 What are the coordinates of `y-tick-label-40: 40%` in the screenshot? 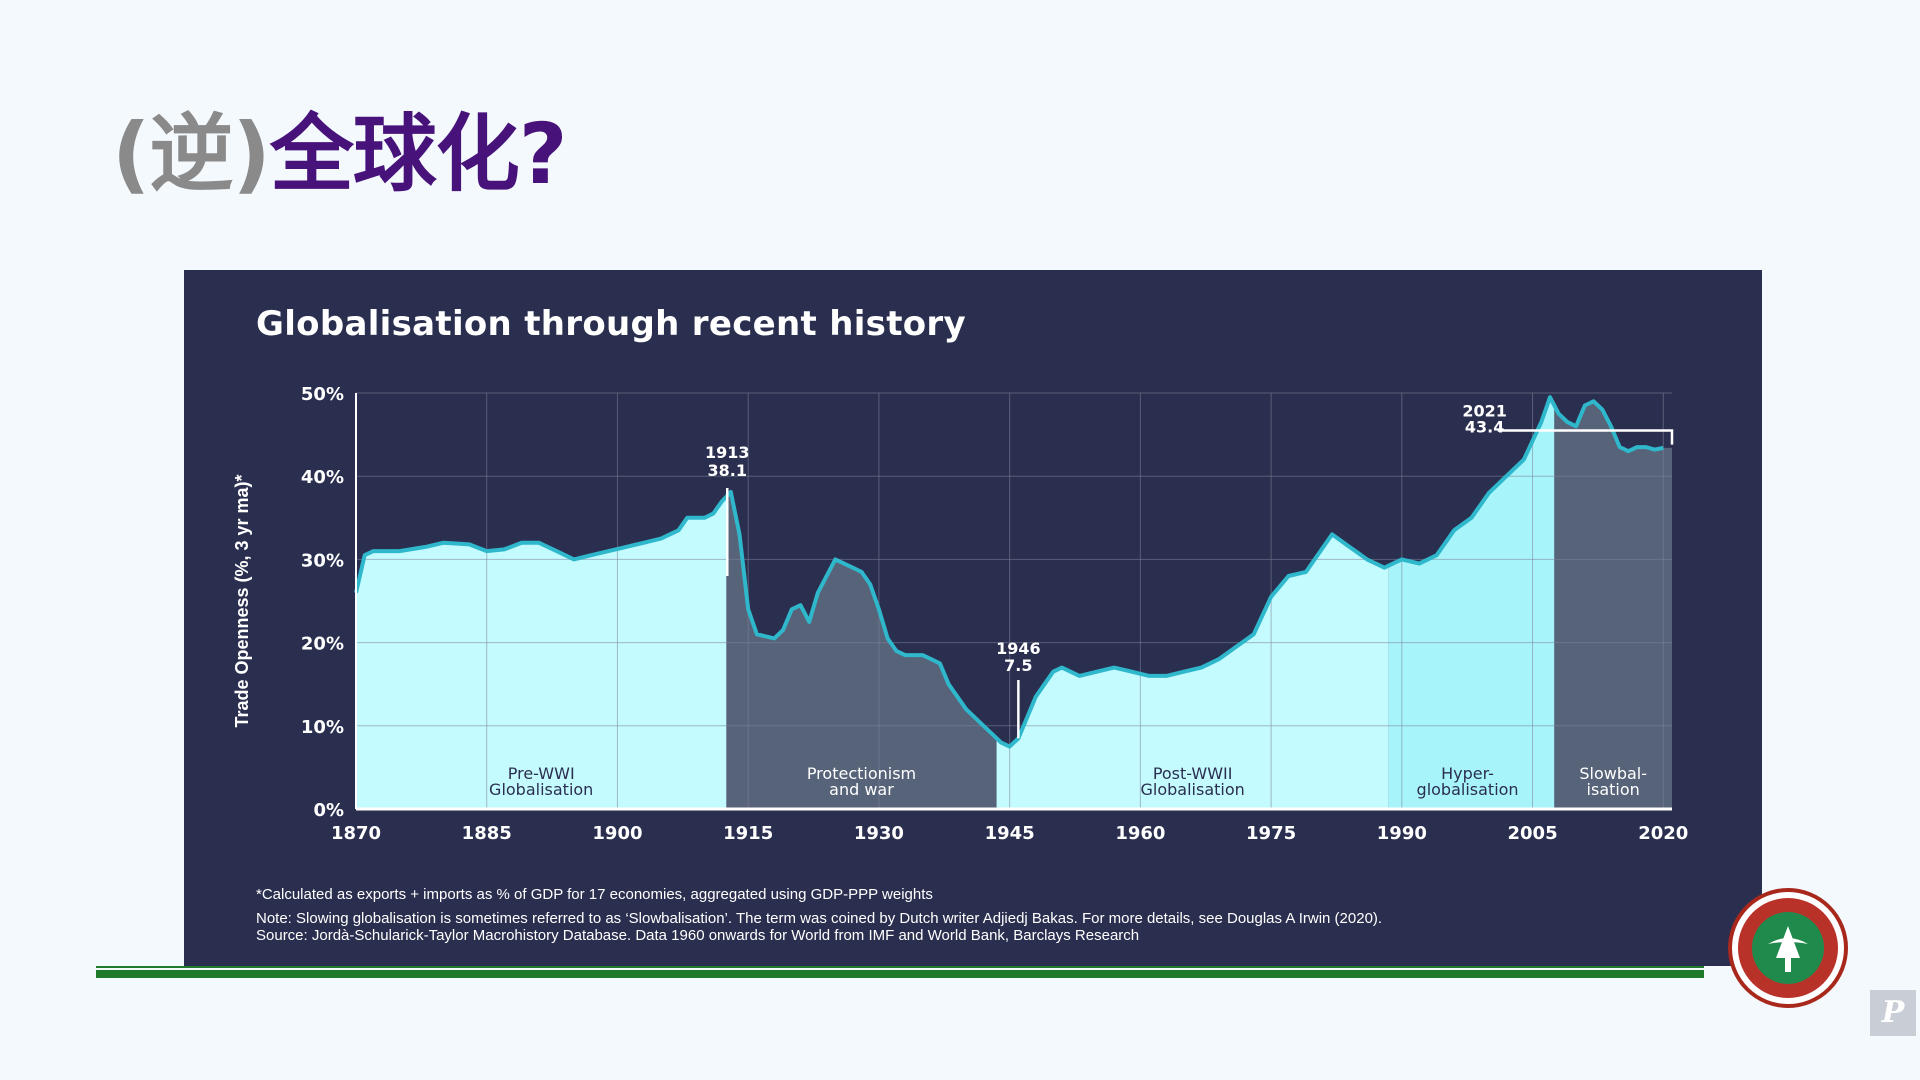 It's located at (322, 477).